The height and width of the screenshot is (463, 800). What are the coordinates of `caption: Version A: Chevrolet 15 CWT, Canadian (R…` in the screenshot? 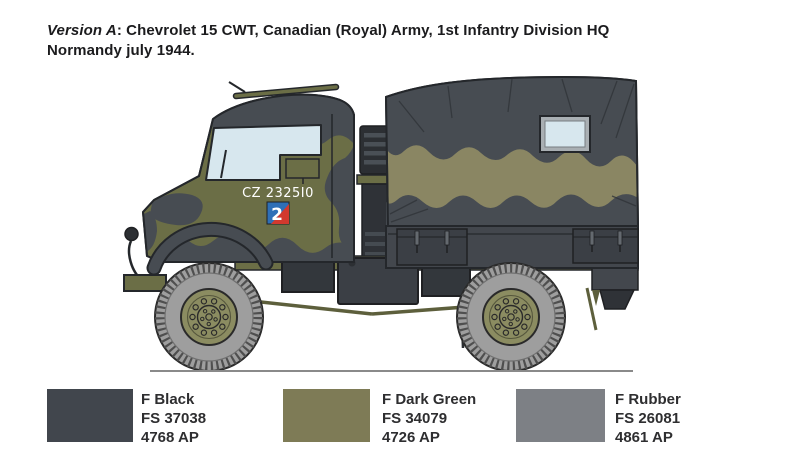 It's located at (328, 41).